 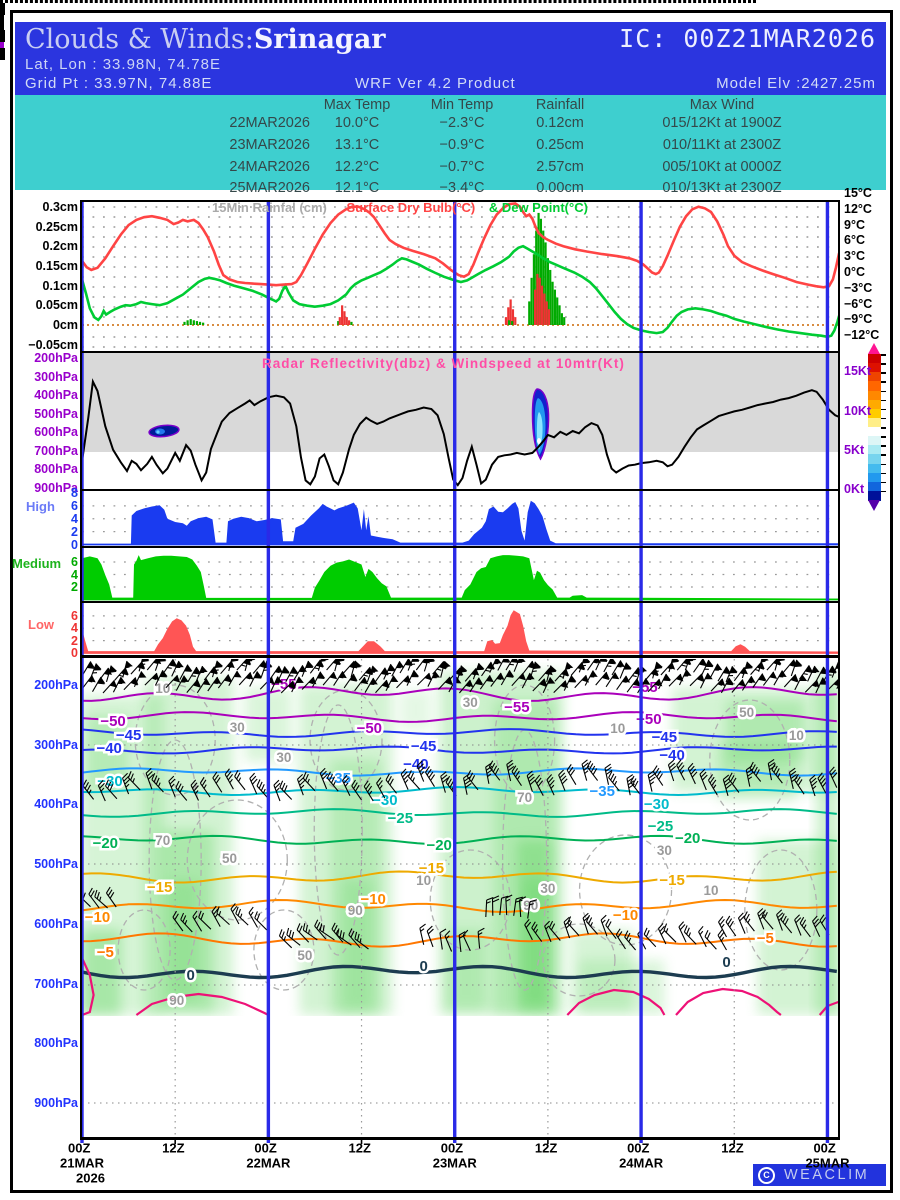 I want to click on dewpoint-legend: & Dew Point(°C), so click(x=538, y=207).